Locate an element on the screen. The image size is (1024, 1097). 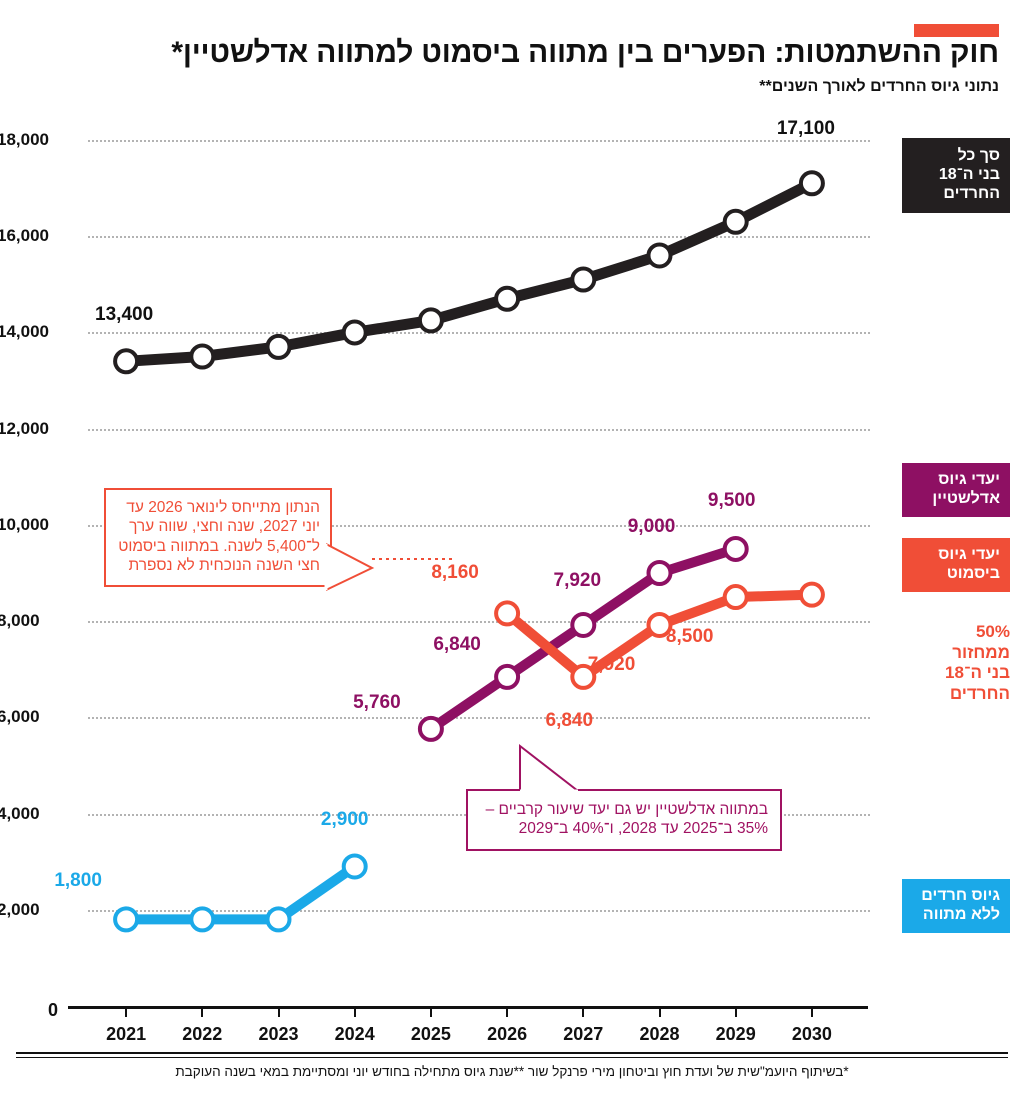
data-point-label: 9,500 is located at coordinates (731, 500).